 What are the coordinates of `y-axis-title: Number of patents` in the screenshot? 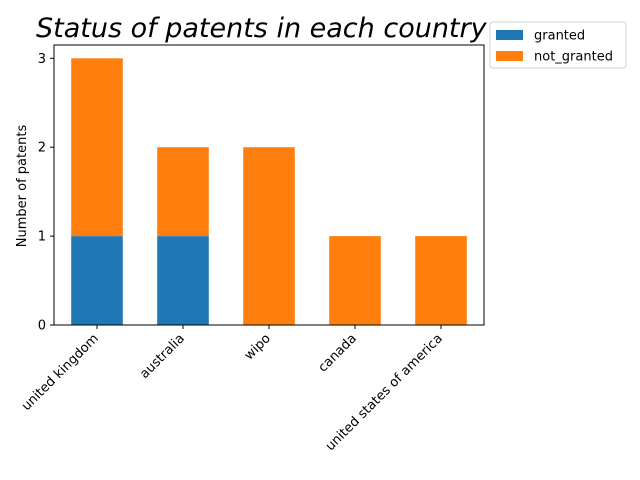 It's located at (22, 186).